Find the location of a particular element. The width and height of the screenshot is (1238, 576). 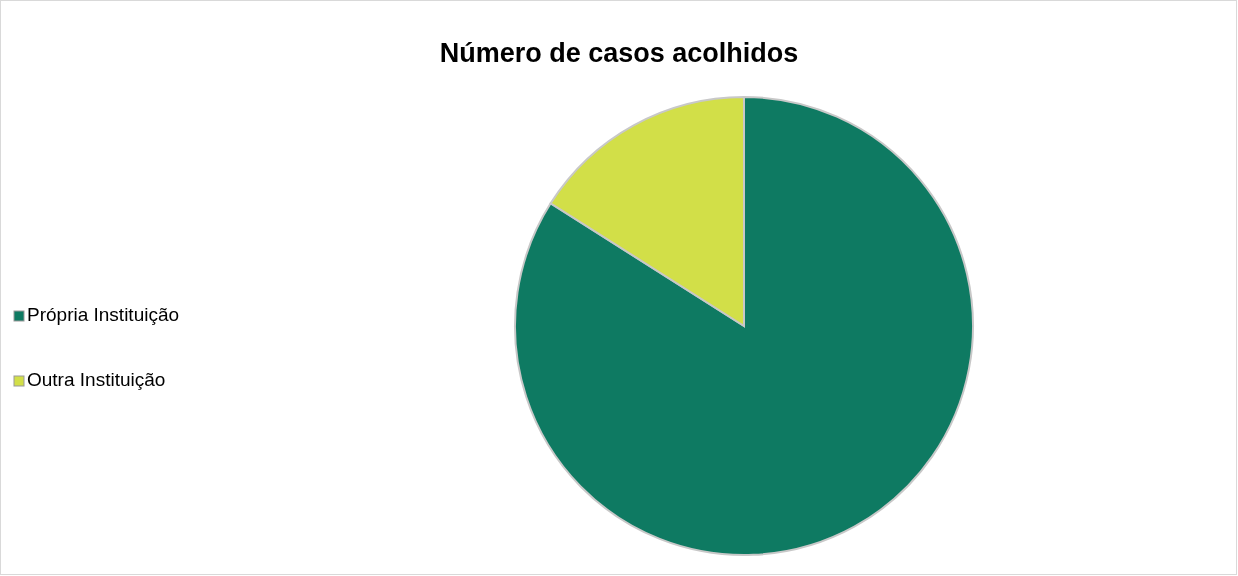

chart-title: Número de casos acolhidos is located at coordinates (619, 53).